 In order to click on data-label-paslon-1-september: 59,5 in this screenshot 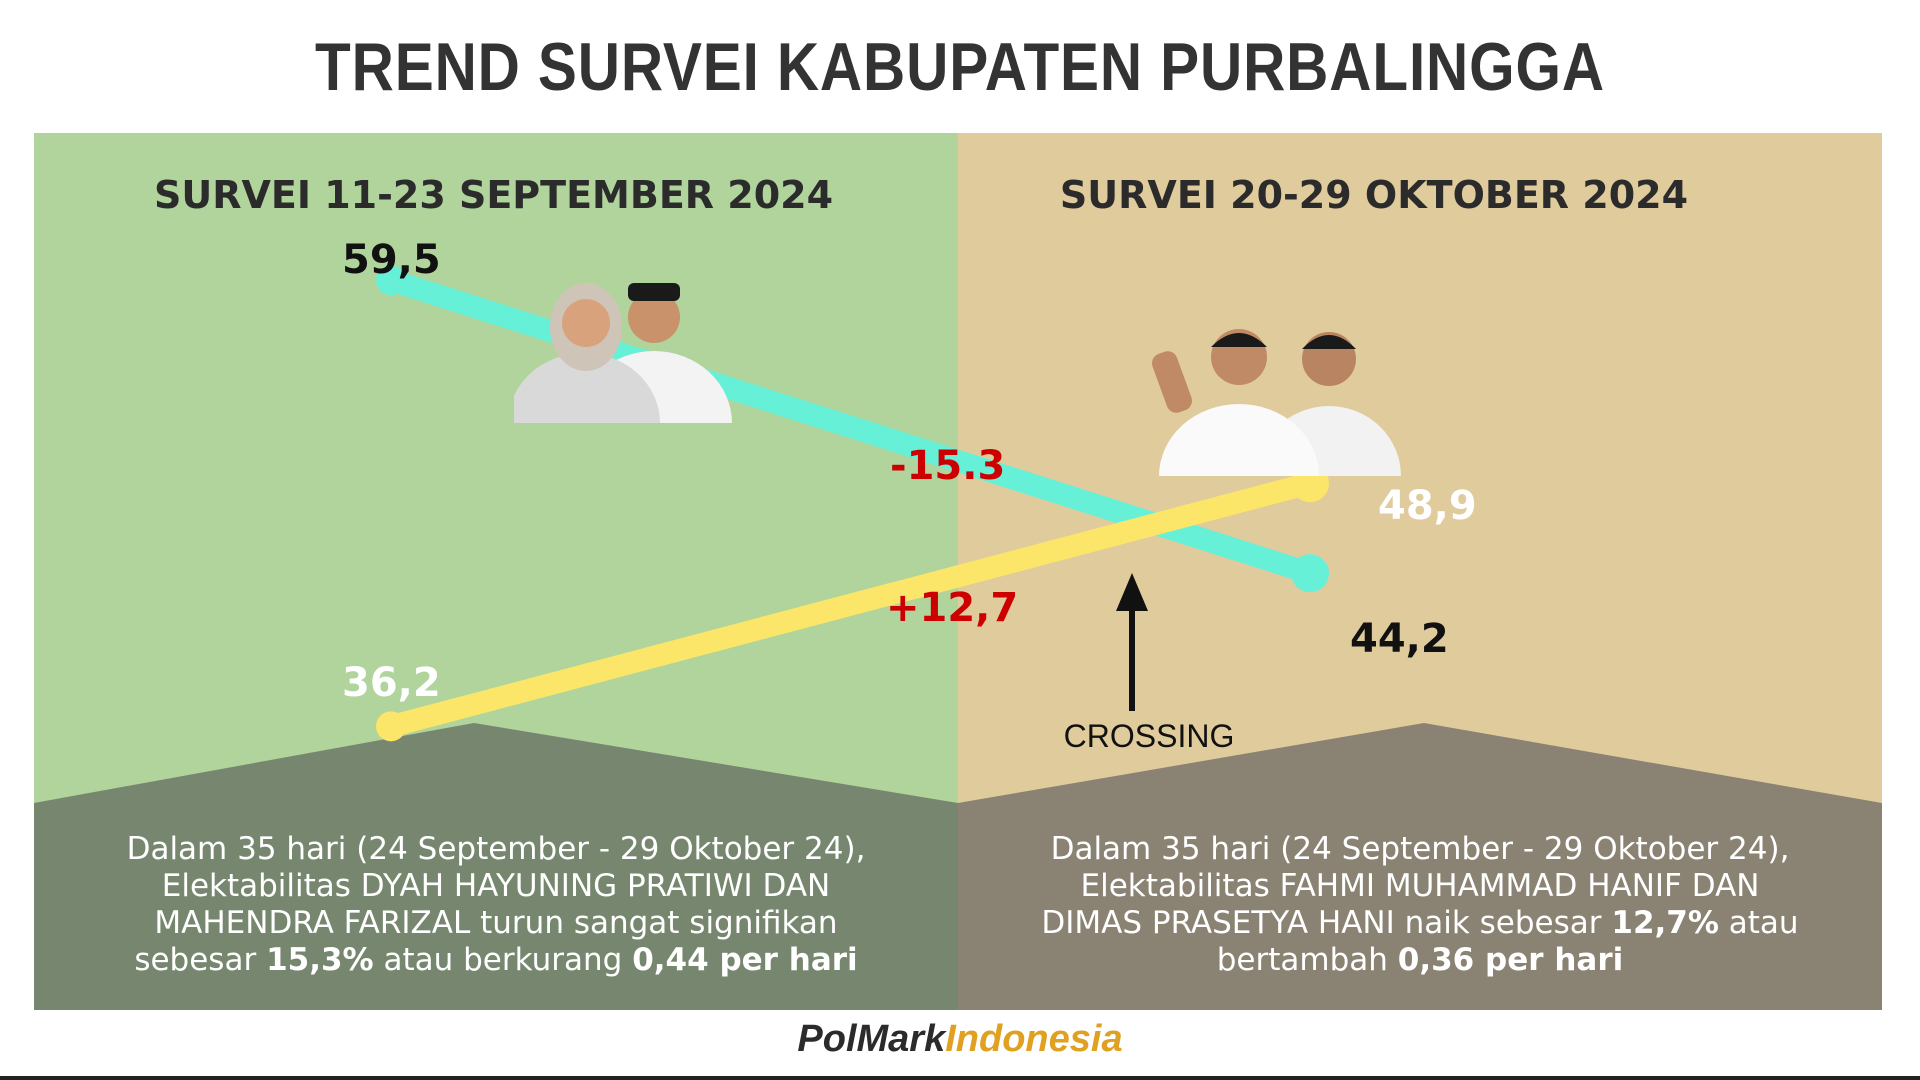, I will do `click(391, 260)`.